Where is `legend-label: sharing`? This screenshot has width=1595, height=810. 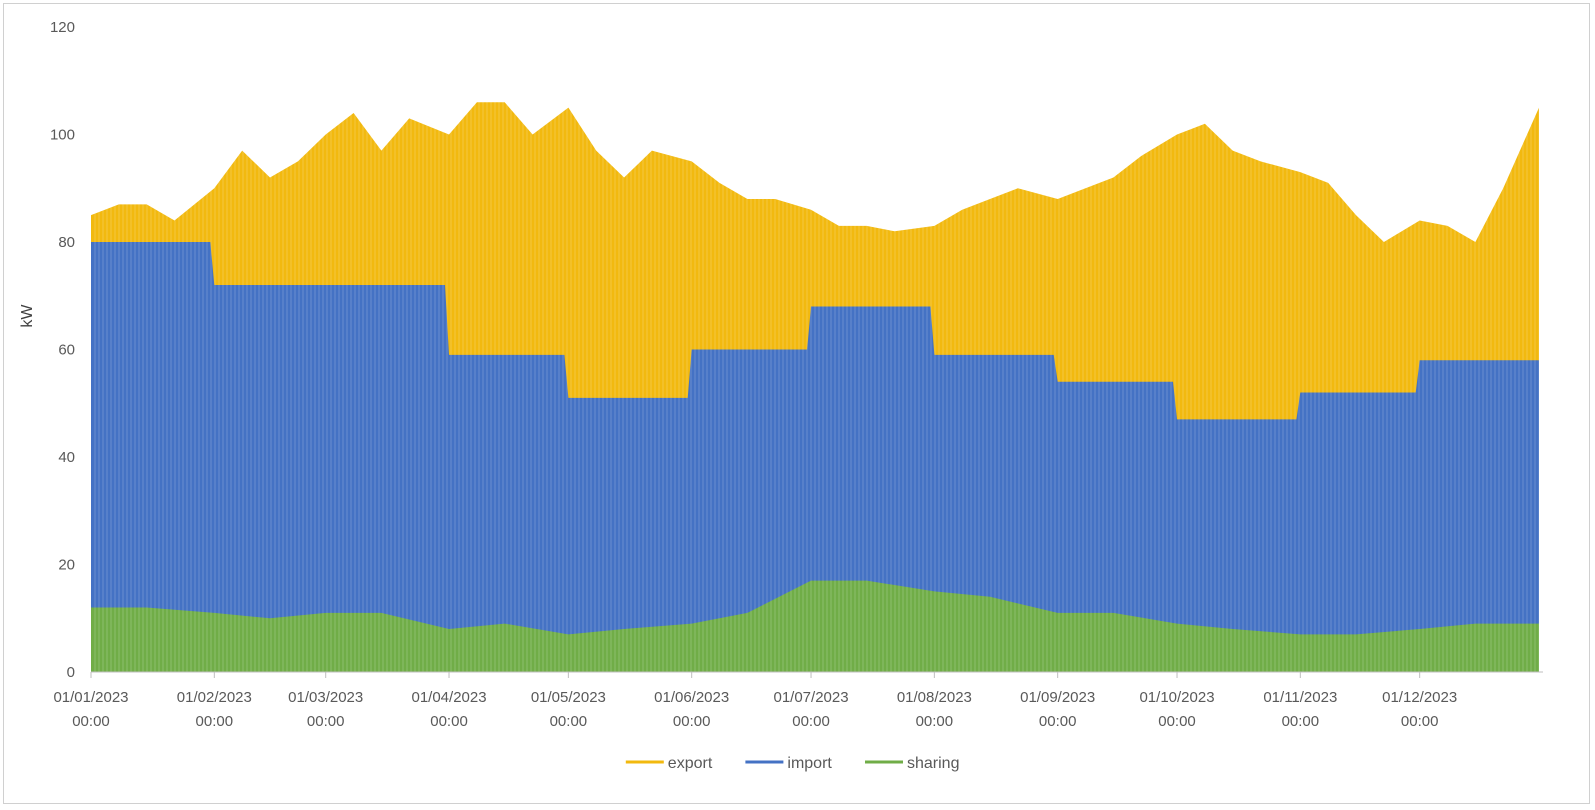
legend-label: sharing is located at coordinates (933, 763).